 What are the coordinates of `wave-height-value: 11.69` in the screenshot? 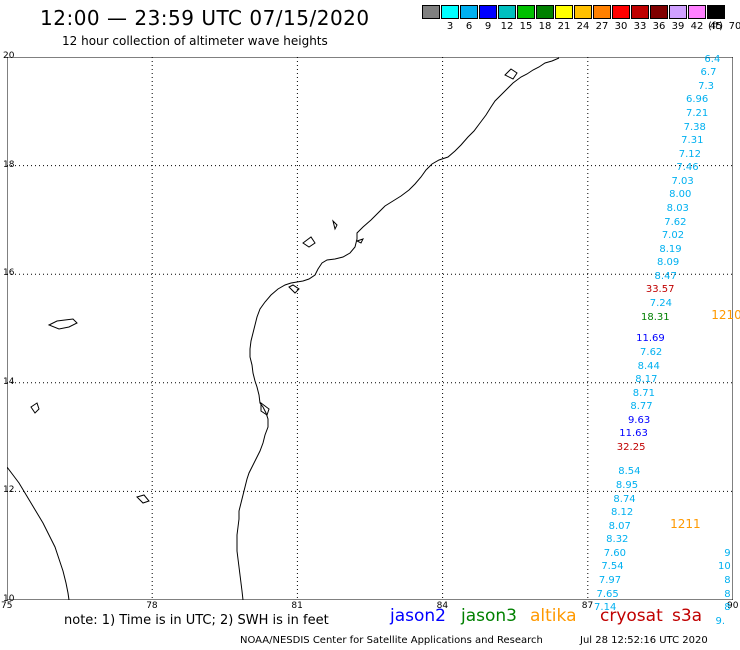 It's located at (650, 339).